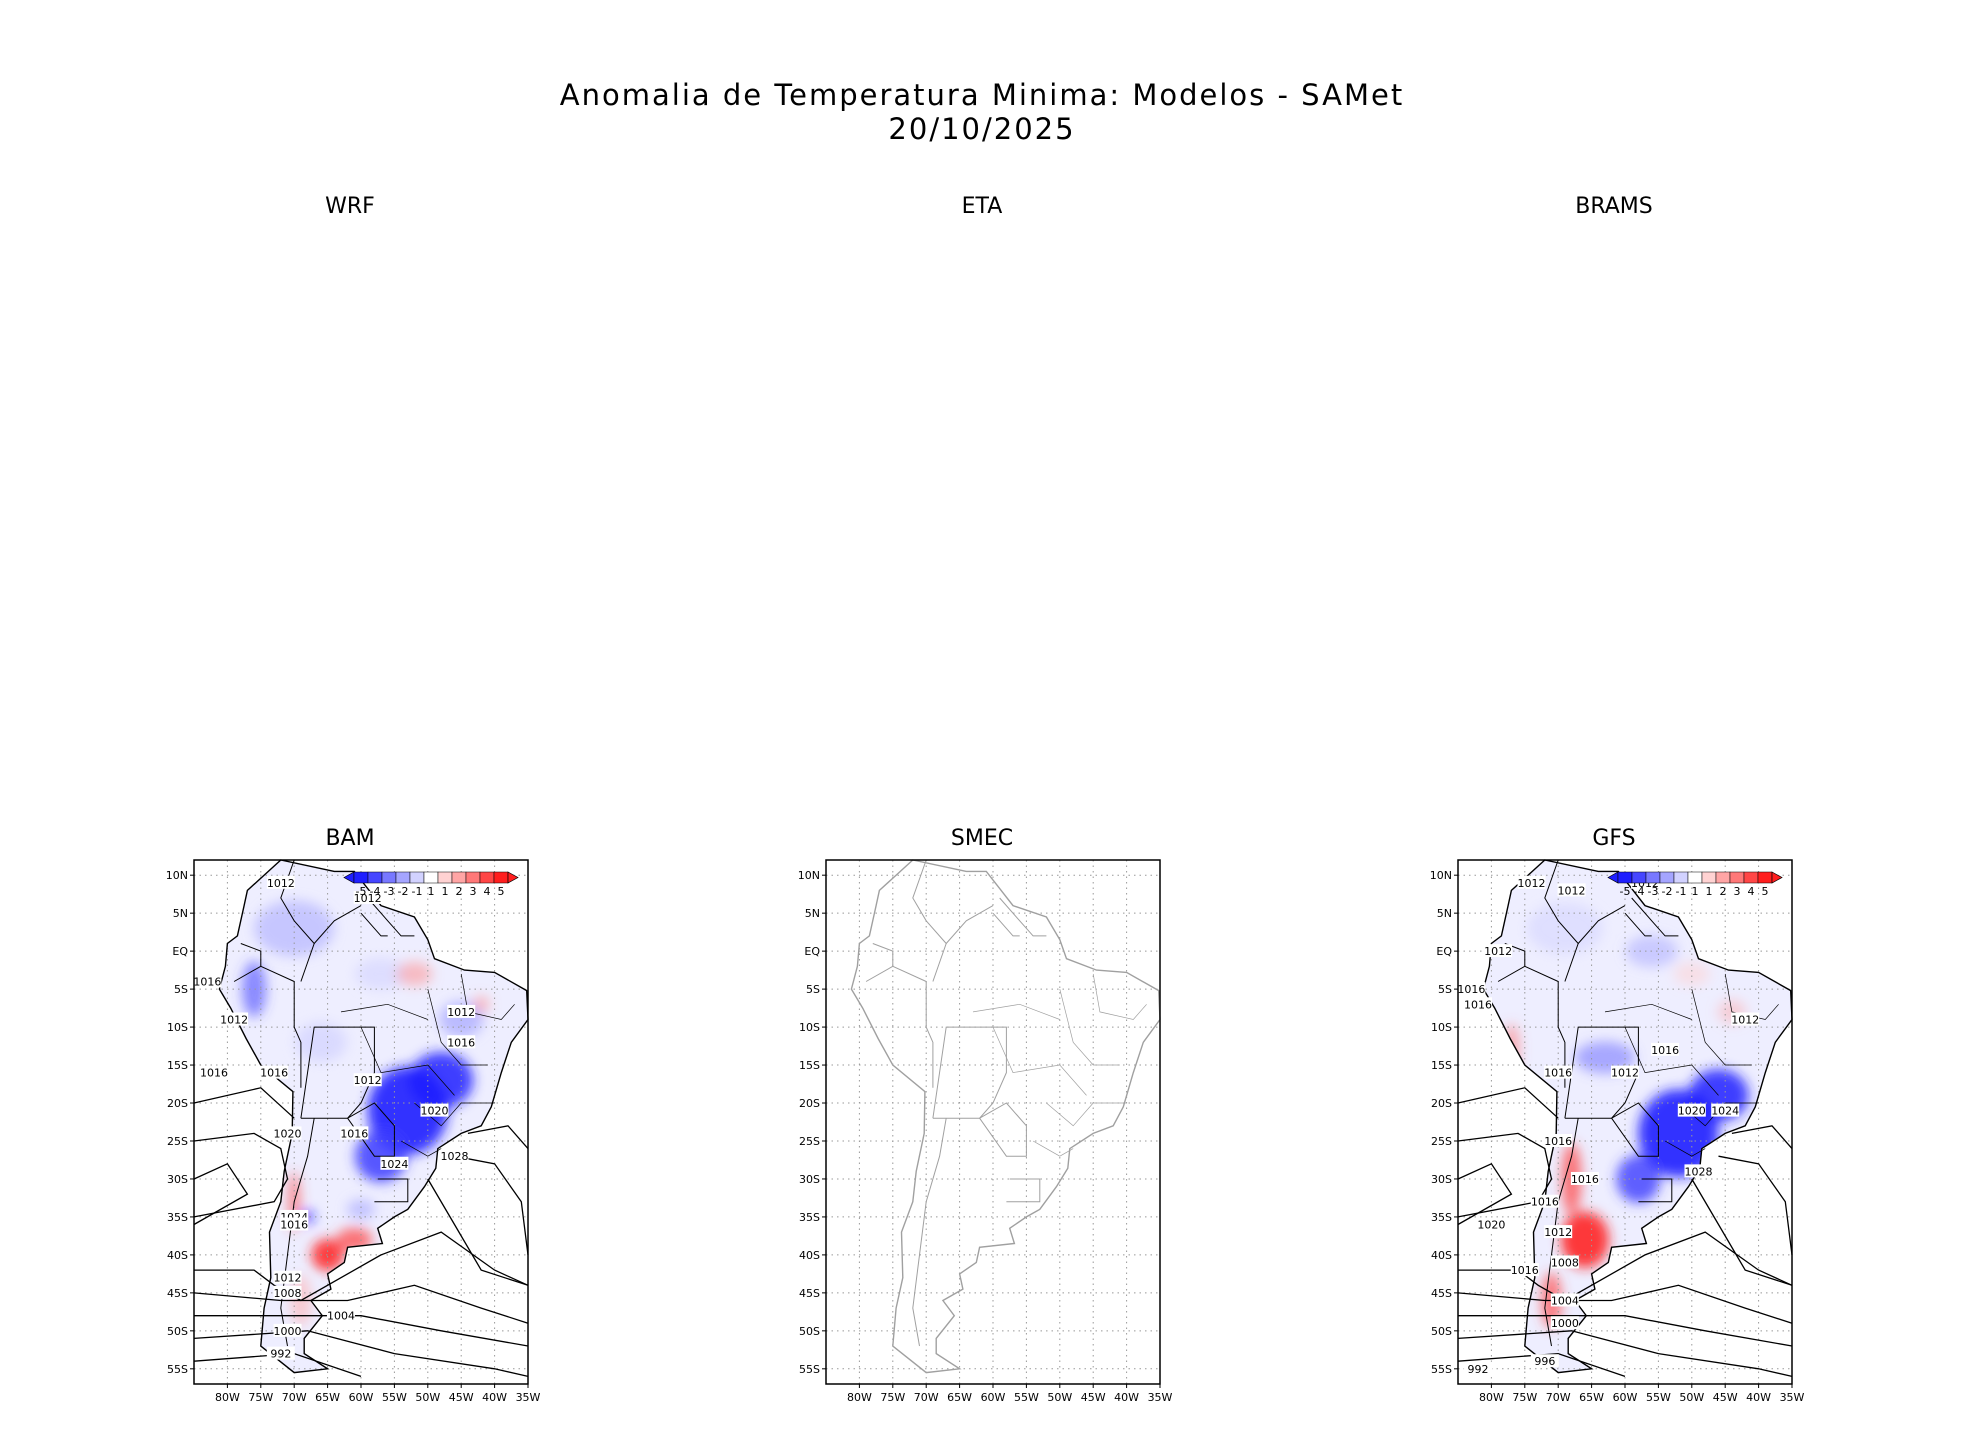 The height and width of the screenshot is (1436, 1964). What do you see at coordinates (1695, 891) in the screenshot?
I see `gfs-colorbar-label: 1` at bounding box center [1695, 891].